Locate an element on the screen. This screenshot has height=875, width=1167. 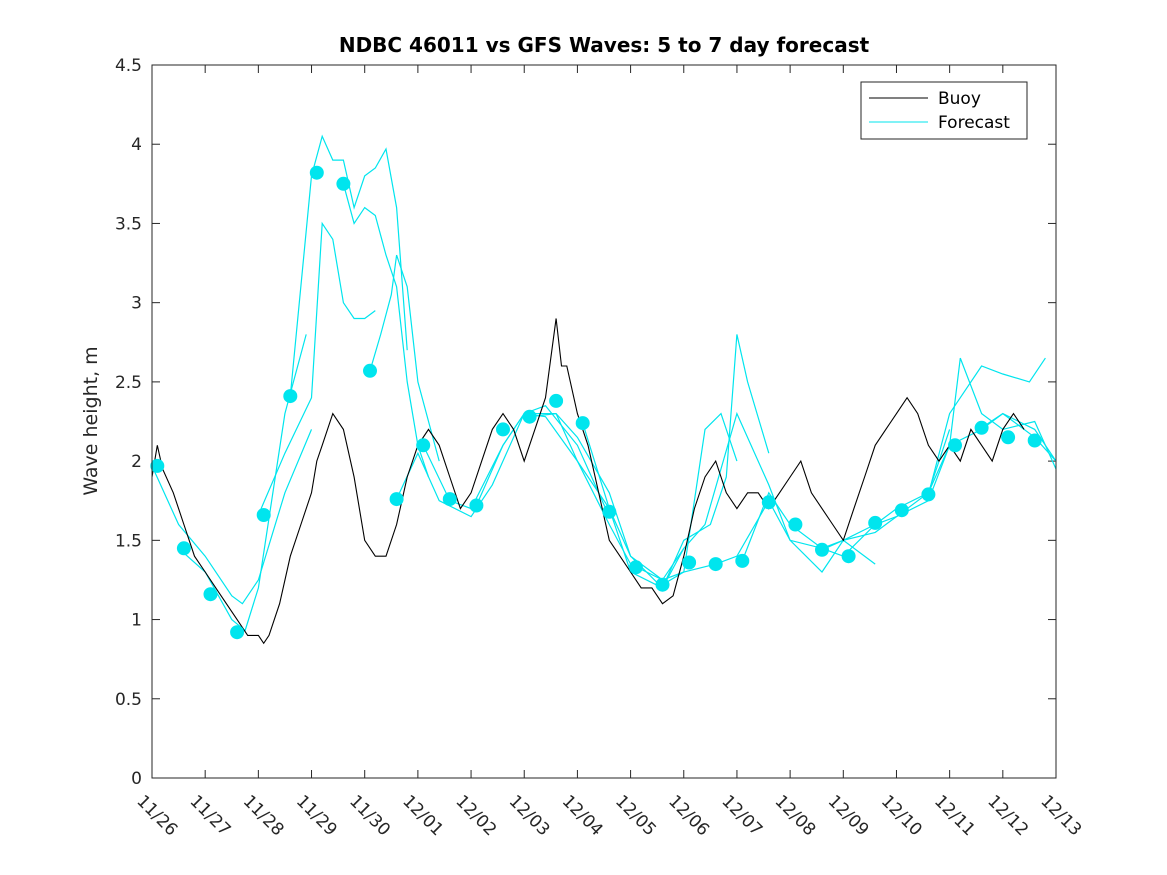
y-tick-label: 2 is located at coordinates (136, 462).